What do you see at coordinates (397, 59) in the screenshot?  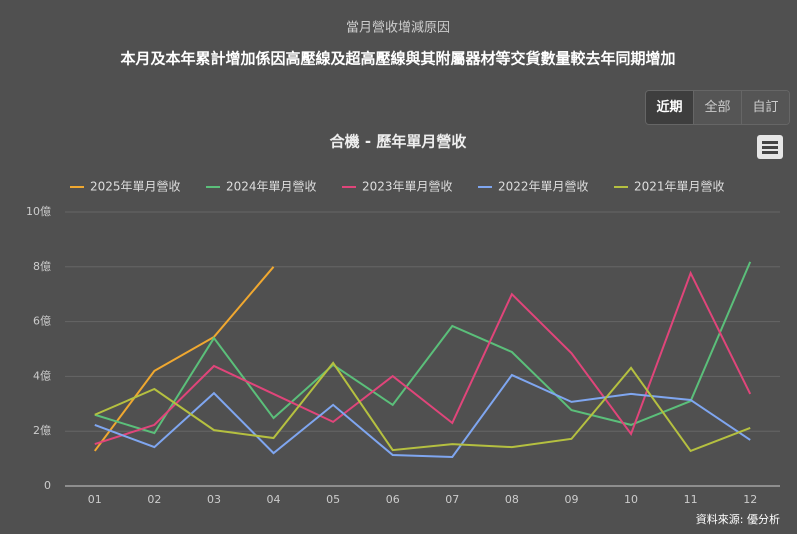 I see `header-subtitle: 本月及本年累計增加係因高壓線及超高壓線與其附屬器材等交貨數量較去年同期增加` at bounding box center [397, 59].